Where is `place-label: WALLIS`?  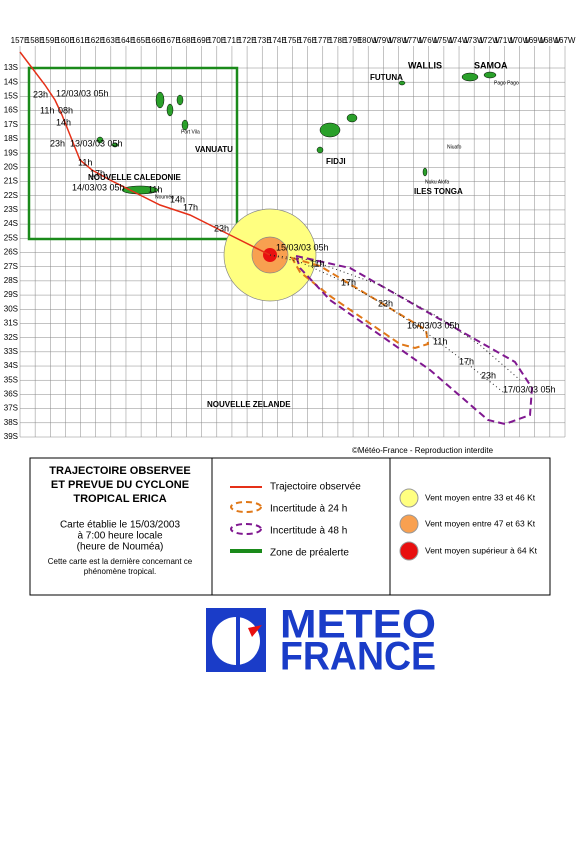 place-label: WALLIS is located at coordinates (425, 65).